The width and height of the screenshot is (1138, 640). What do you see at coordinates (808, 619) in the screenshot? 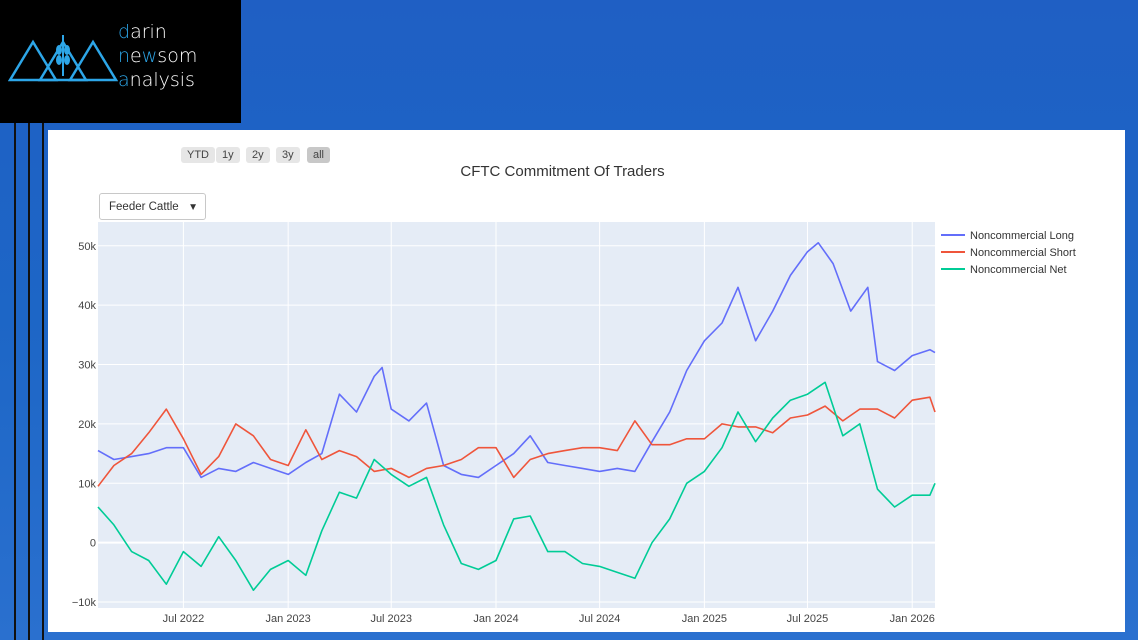
I see `x-tick-label: Jul 2025` at bounding box center [808, 619].